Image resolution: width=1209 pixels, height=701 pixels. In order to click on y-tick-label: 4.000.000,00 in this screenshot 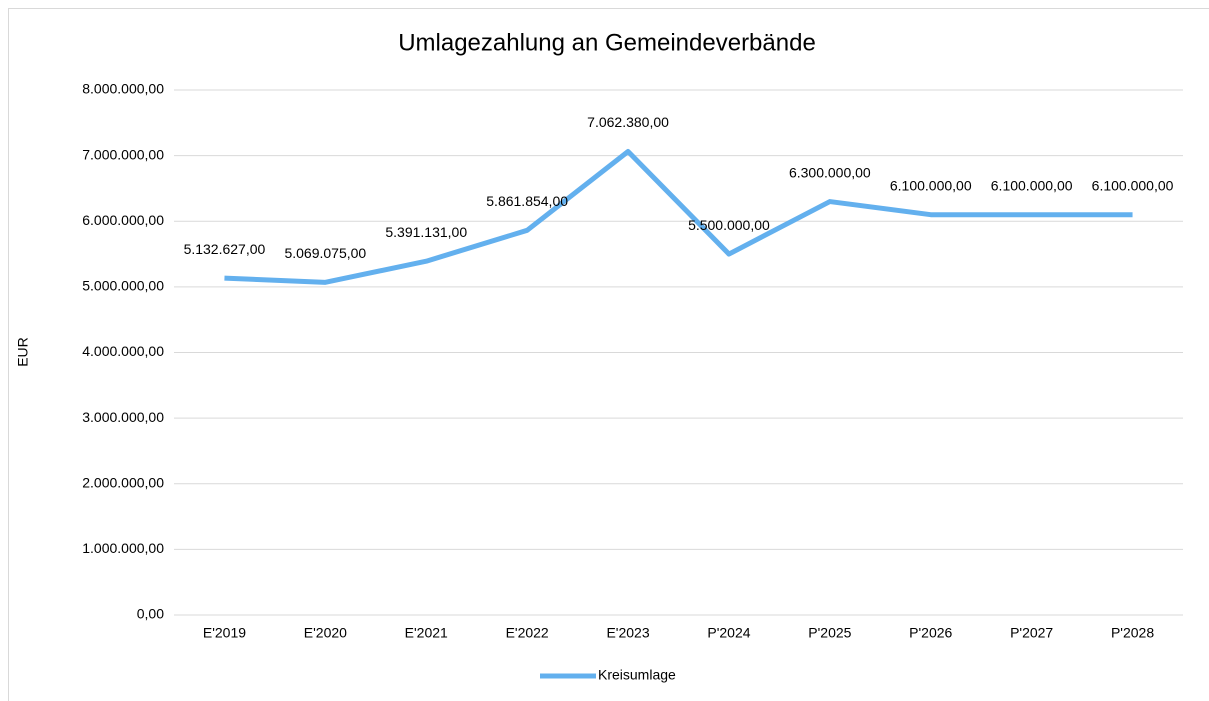, I will do `click(123, 351)`.